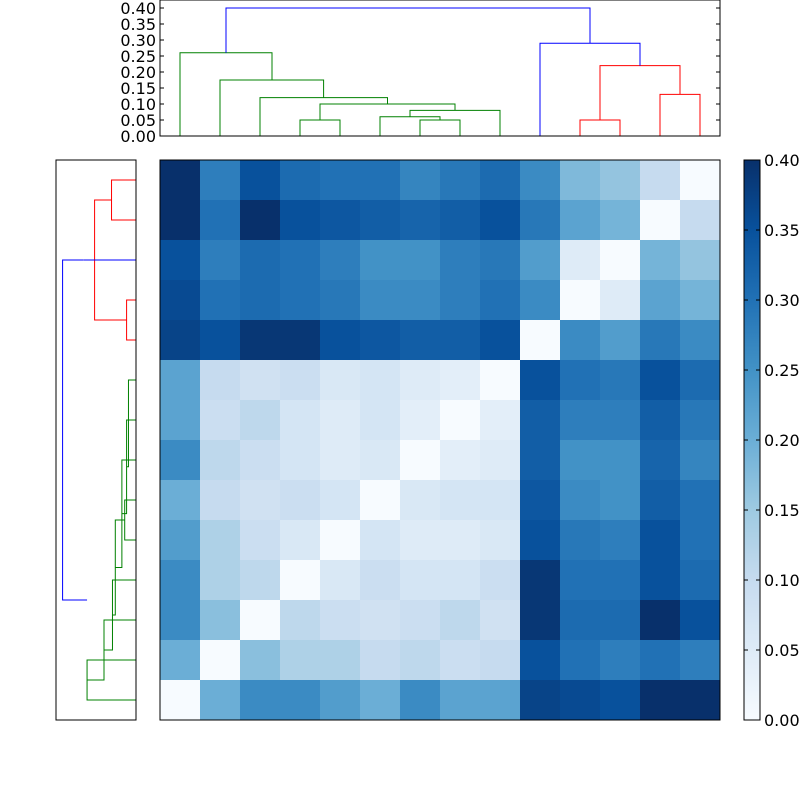  I want to click on colorbar-tick-label: 0.35, so click(782, 230).